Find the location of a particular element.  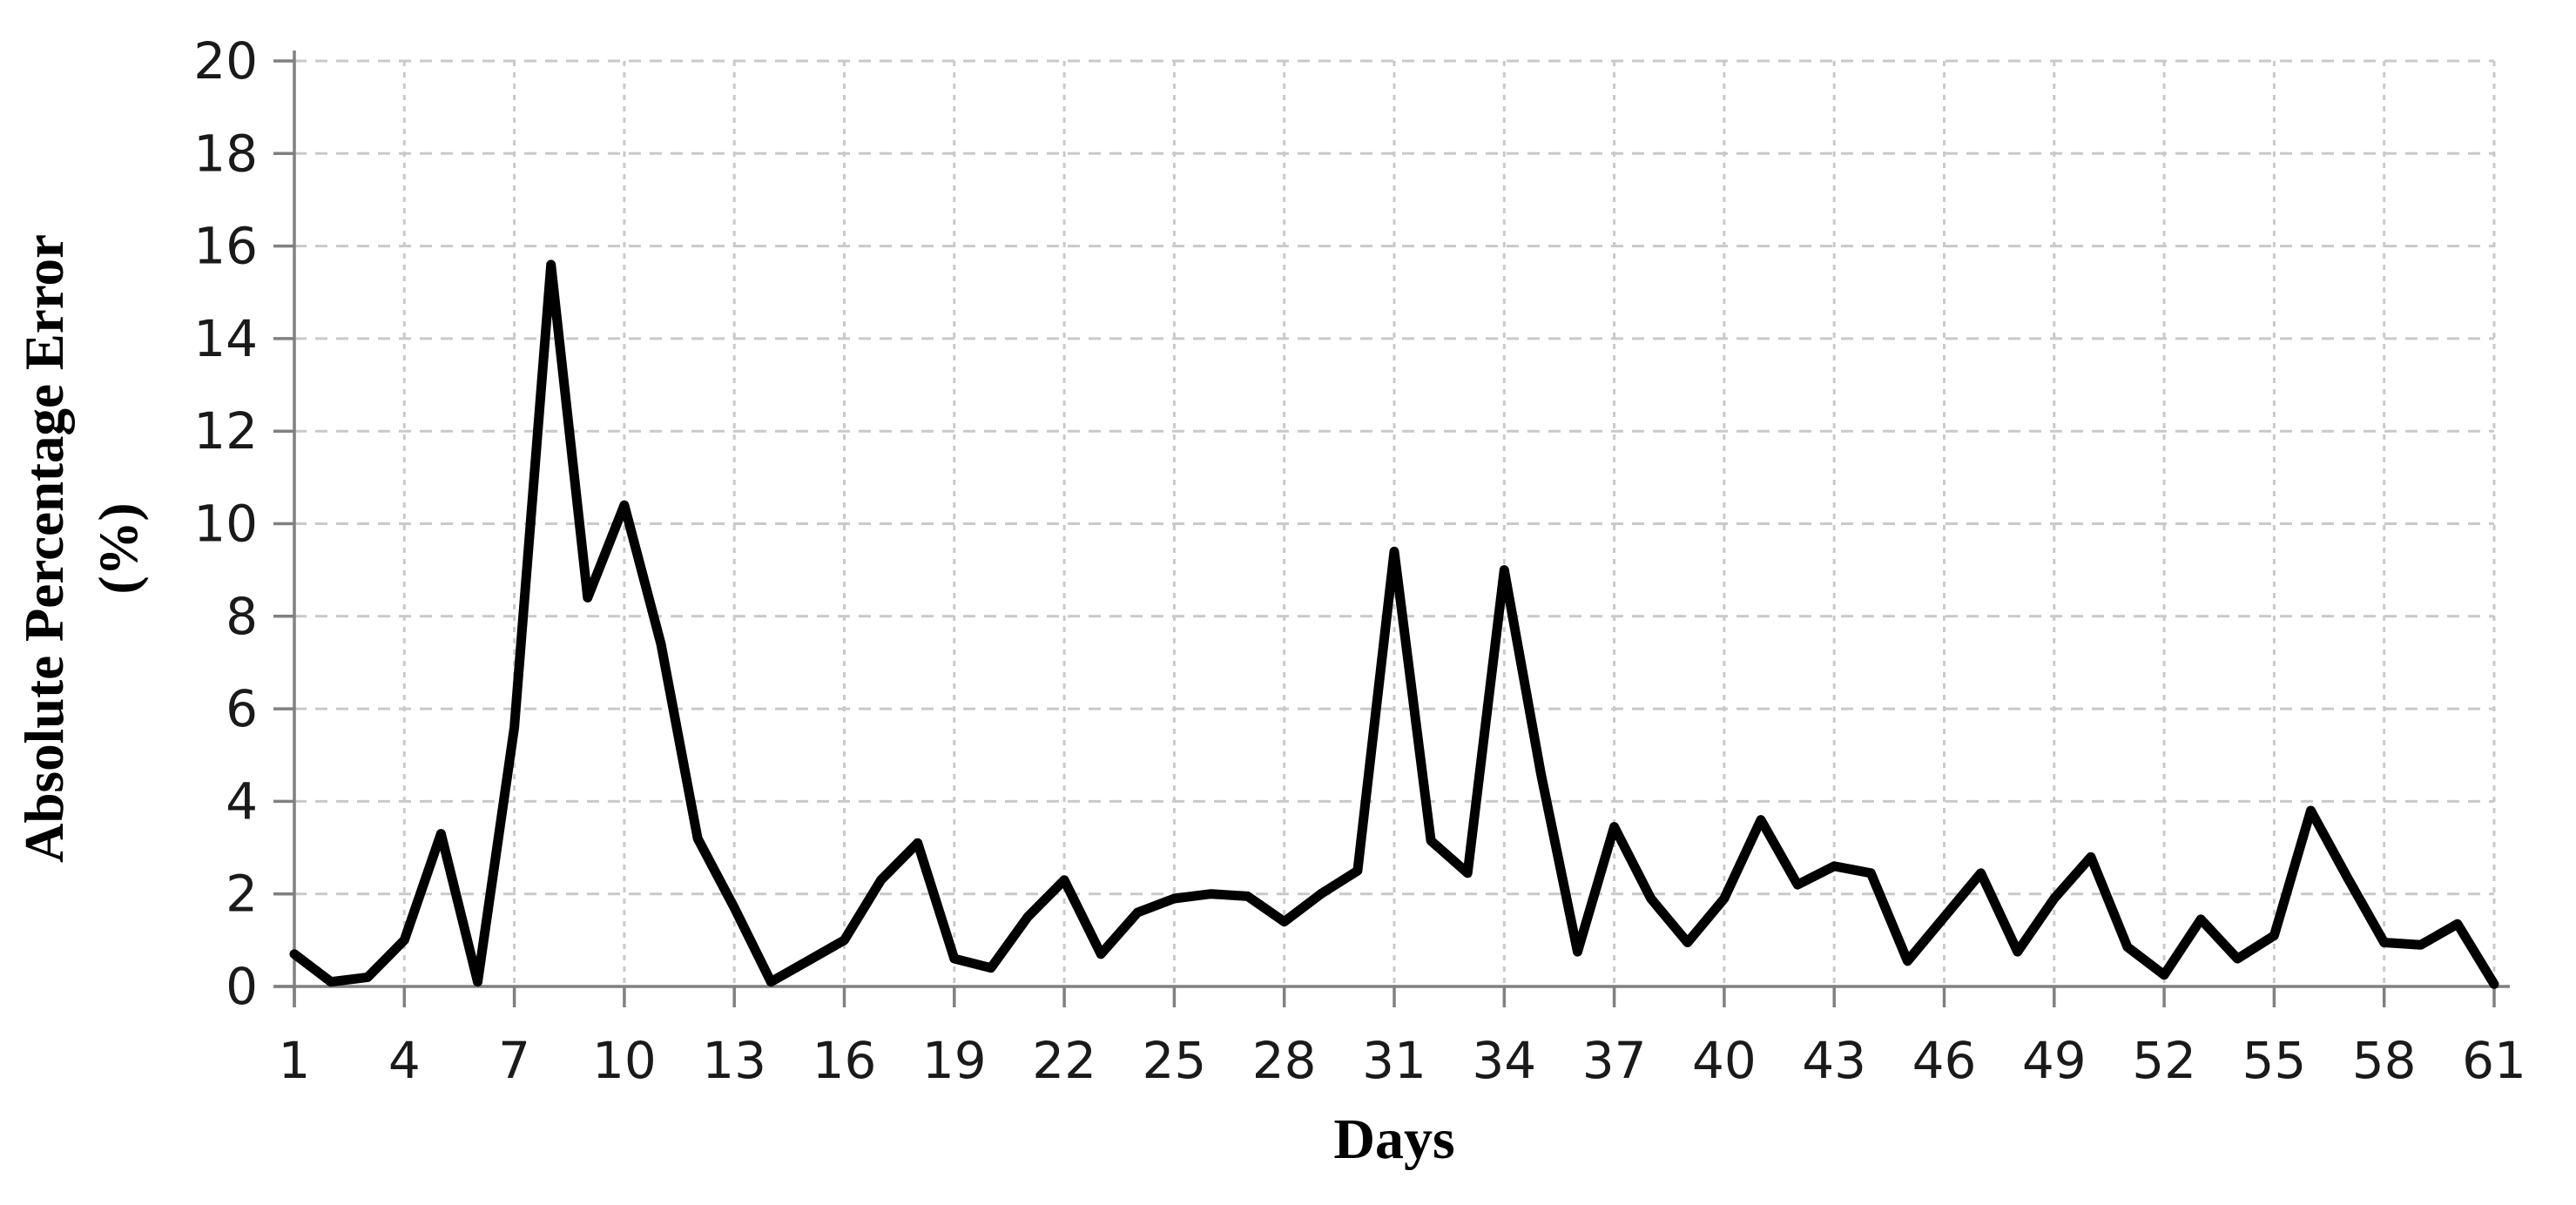

y-tick-label: 20 is located at coordinates (225, 61).